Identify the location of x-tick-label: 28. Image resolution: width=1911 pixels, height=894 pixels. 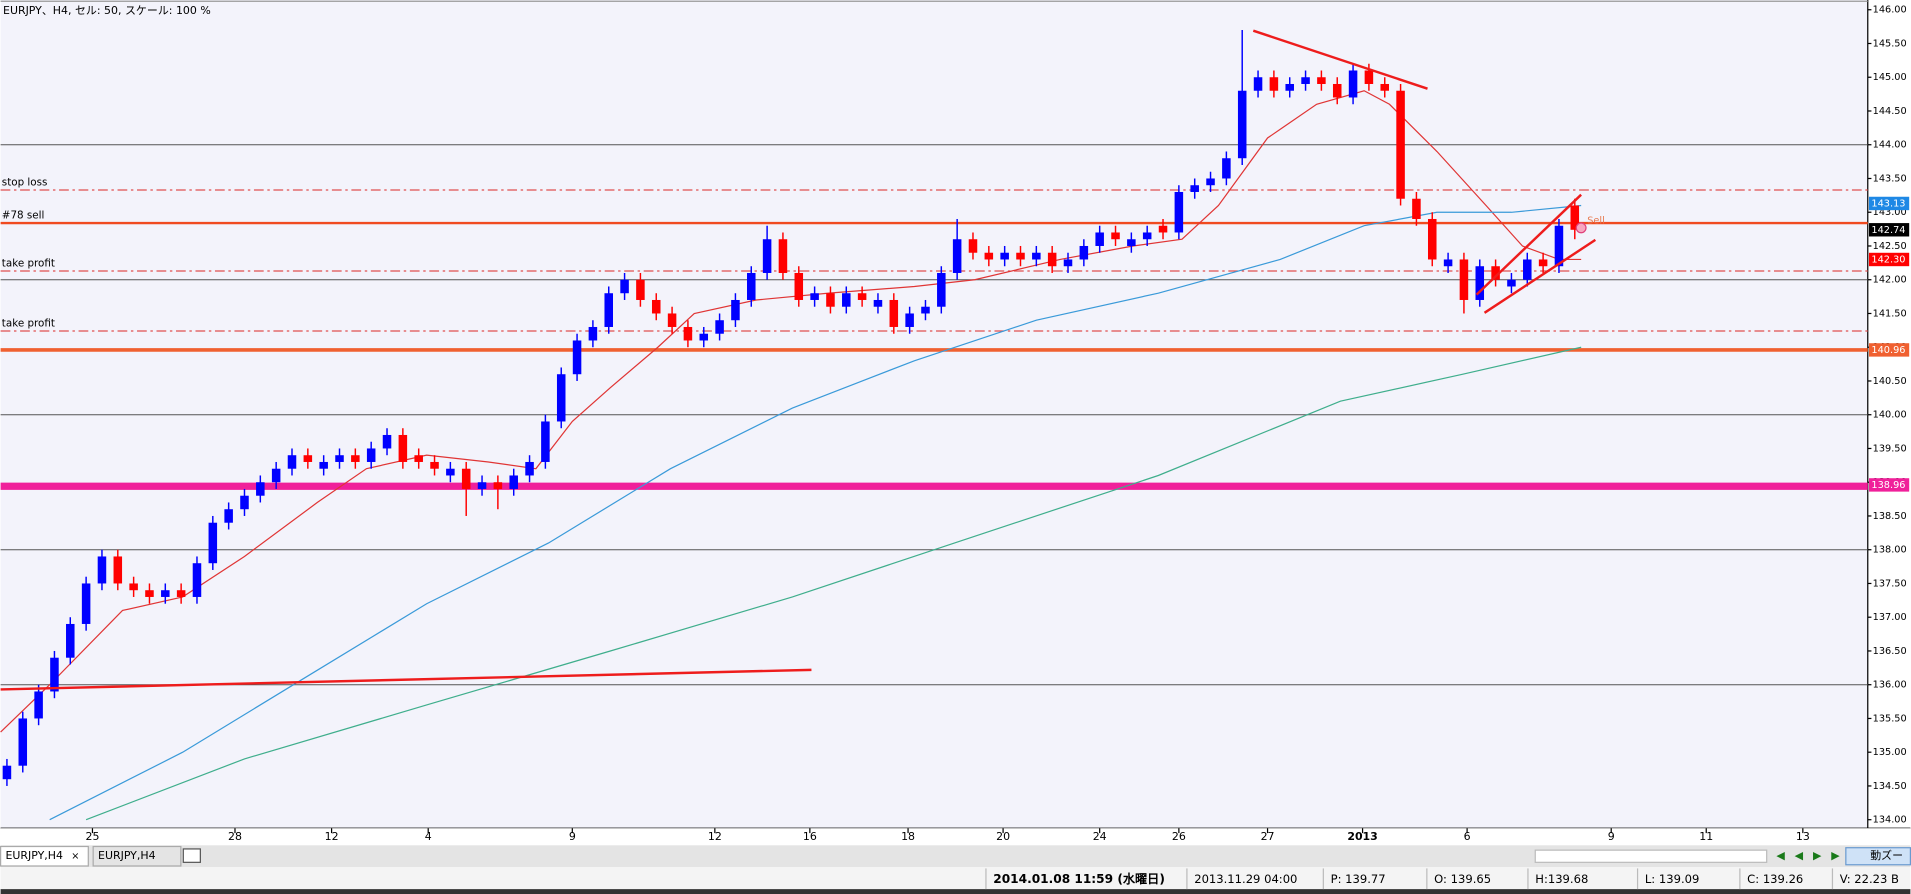
(235, 836).